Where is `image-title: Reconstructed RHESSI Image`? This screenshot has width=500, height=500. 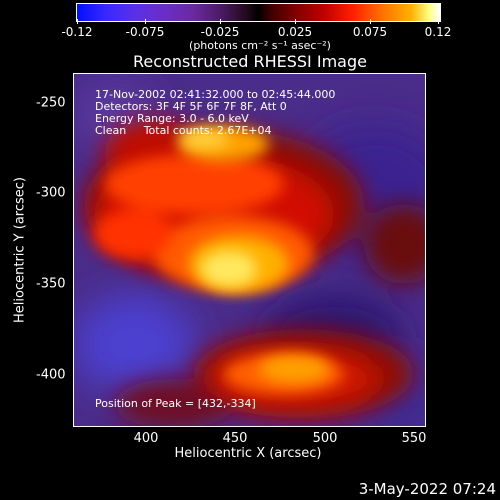
image-title: Reconstructed RHESSI Image is located at coordinates (250, 61).